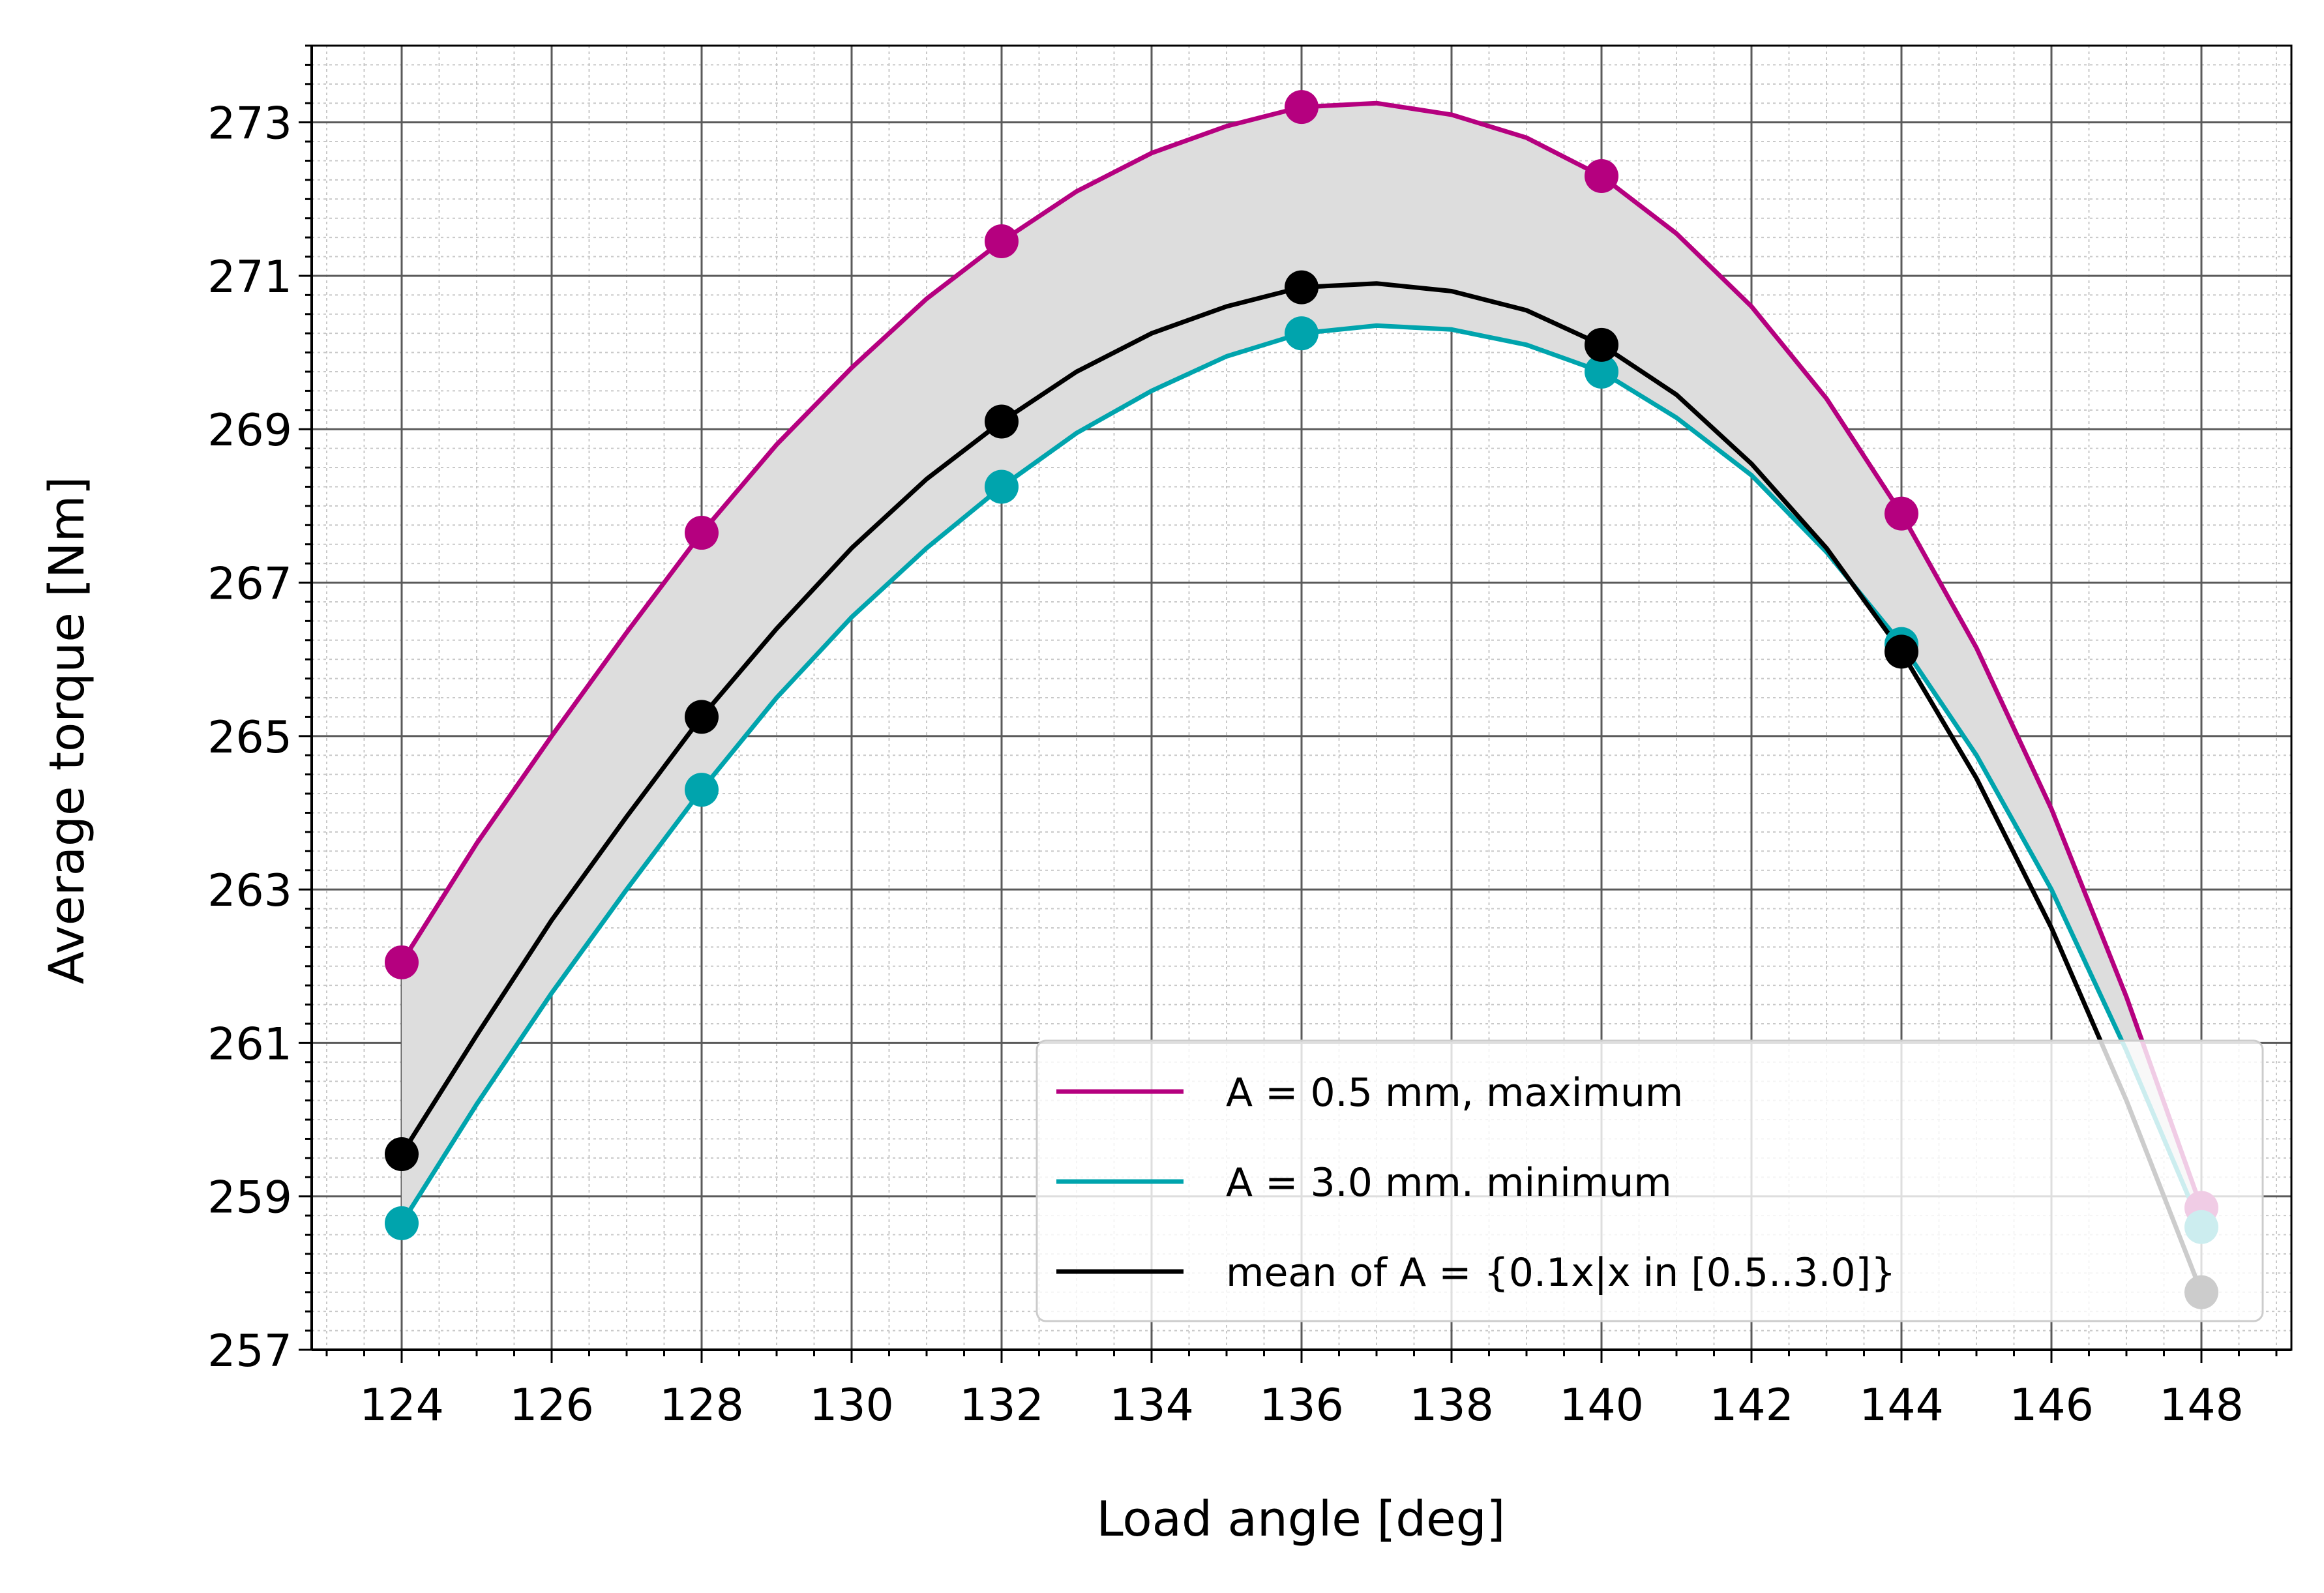 Image resolution: width=2324 pixels, height=1593 pixels. I want to click on y-tick-label: 265, so click(250, 738).